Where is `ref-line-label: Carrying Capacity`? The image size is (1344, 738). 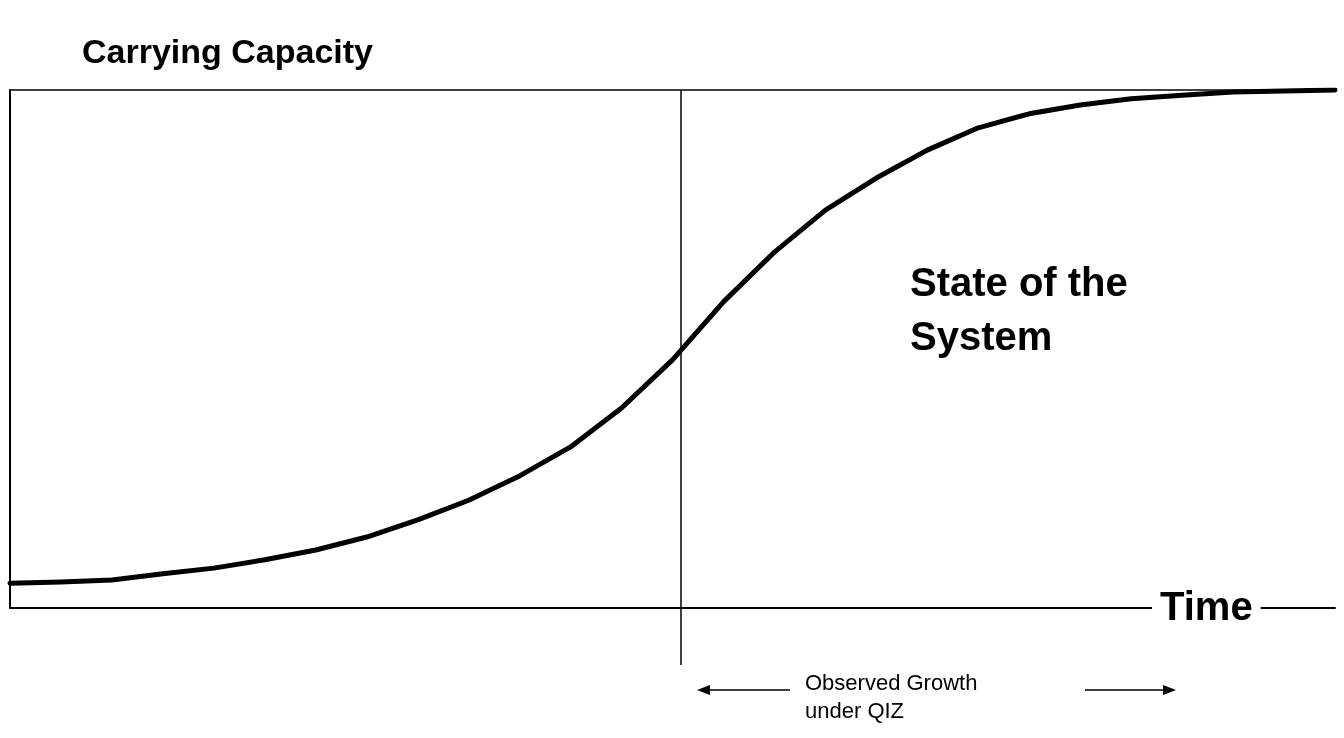 ref-line-label: Carrying Capacity is located at coordinates (228, 51).